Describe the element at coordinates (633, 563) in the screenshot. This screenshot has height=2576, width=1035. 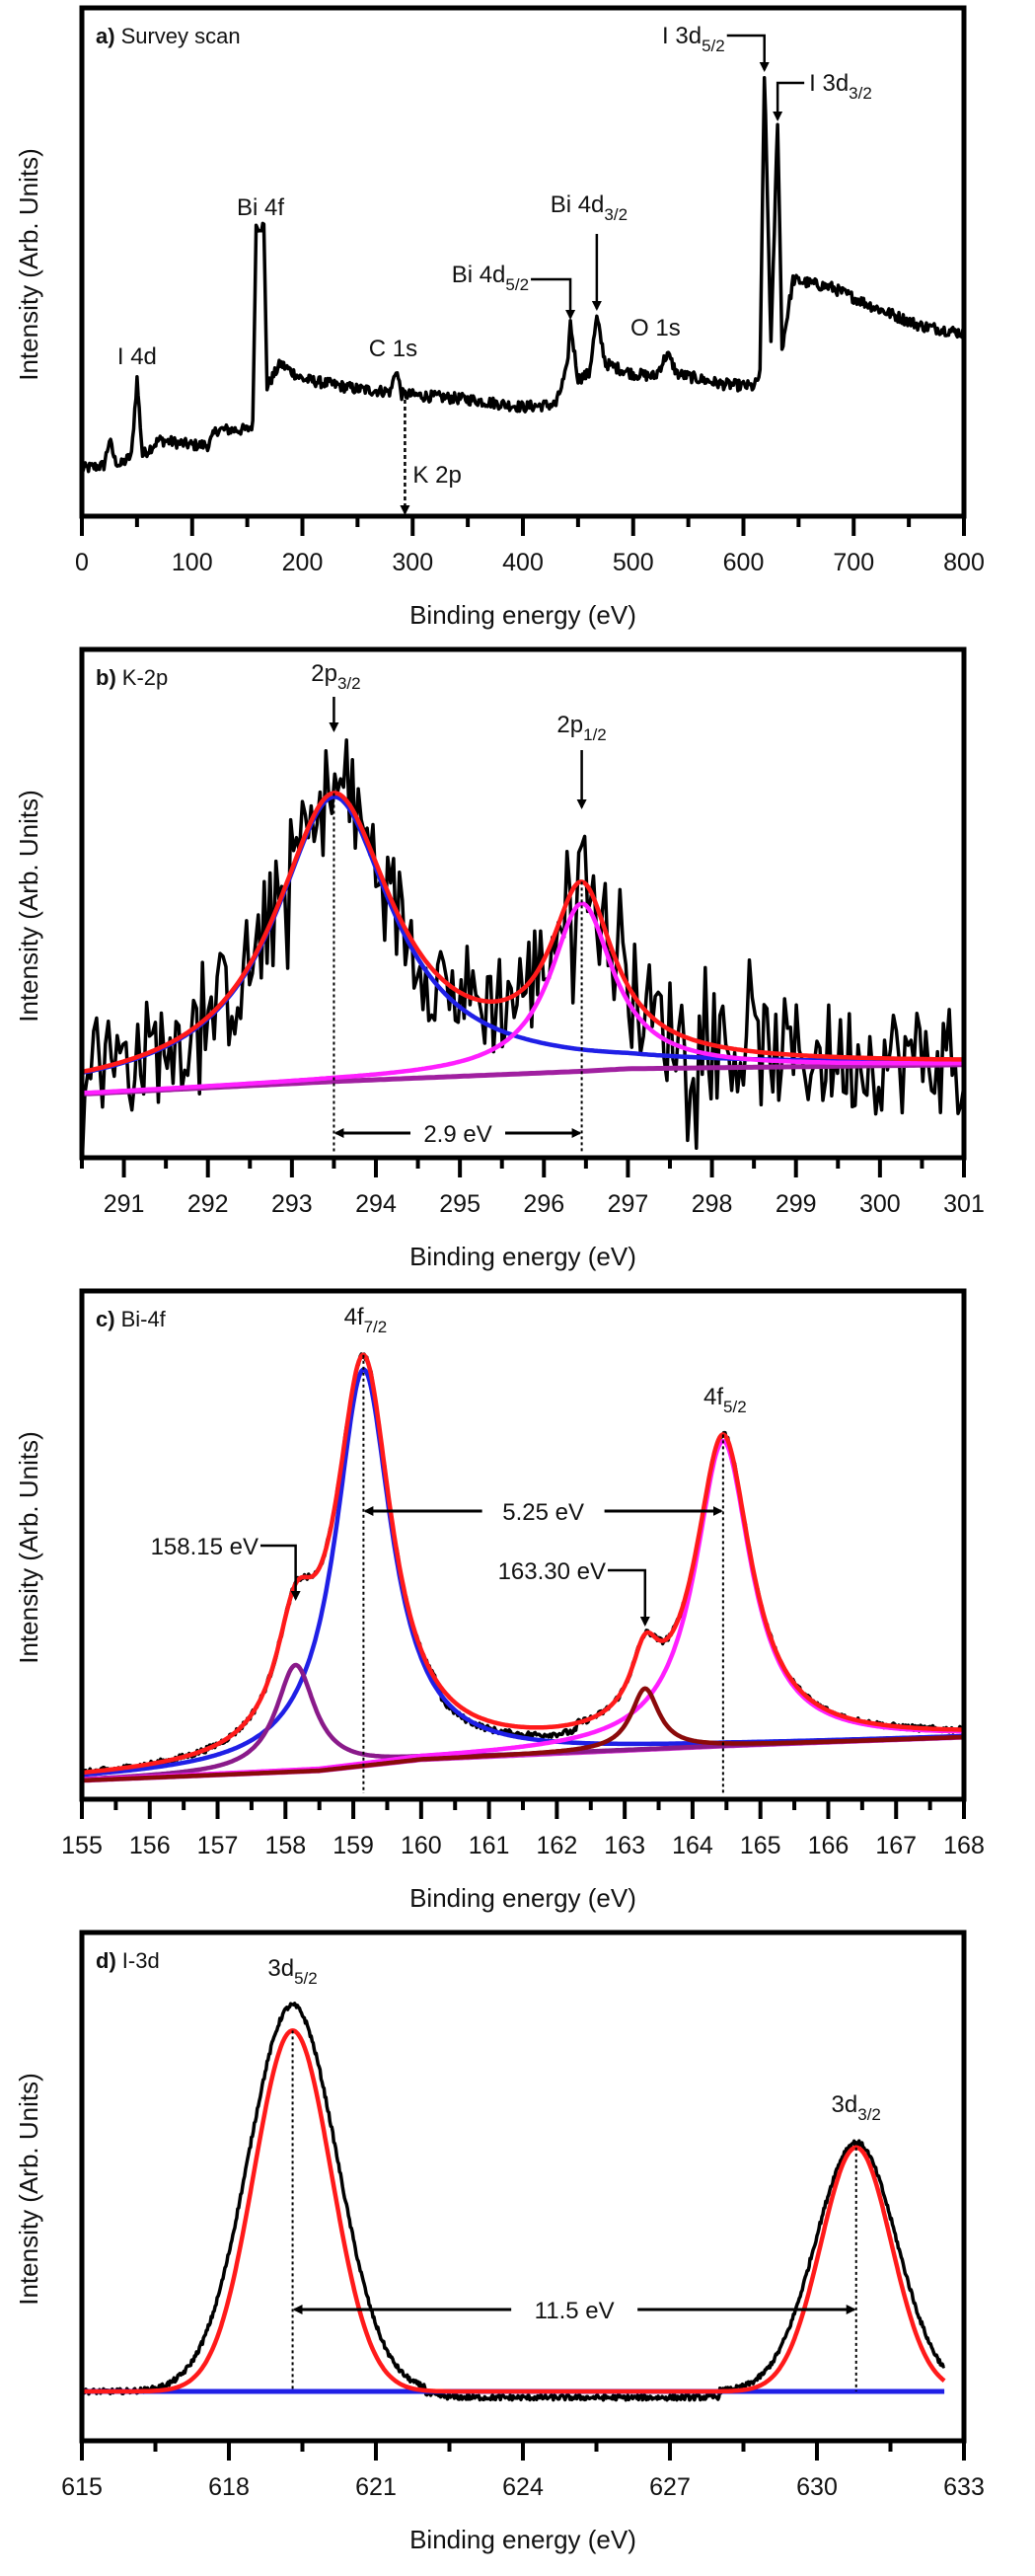
I see `x-tick-label: 500` at that location.